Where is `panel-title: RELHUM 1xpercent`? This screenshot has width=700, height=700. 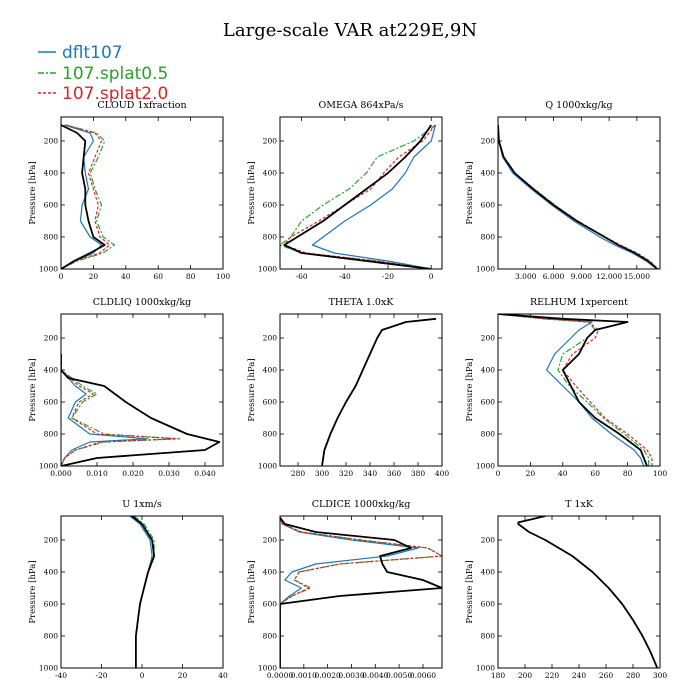 panel-title: RELHUM 1xpercent is located at coordinates (579, 302).